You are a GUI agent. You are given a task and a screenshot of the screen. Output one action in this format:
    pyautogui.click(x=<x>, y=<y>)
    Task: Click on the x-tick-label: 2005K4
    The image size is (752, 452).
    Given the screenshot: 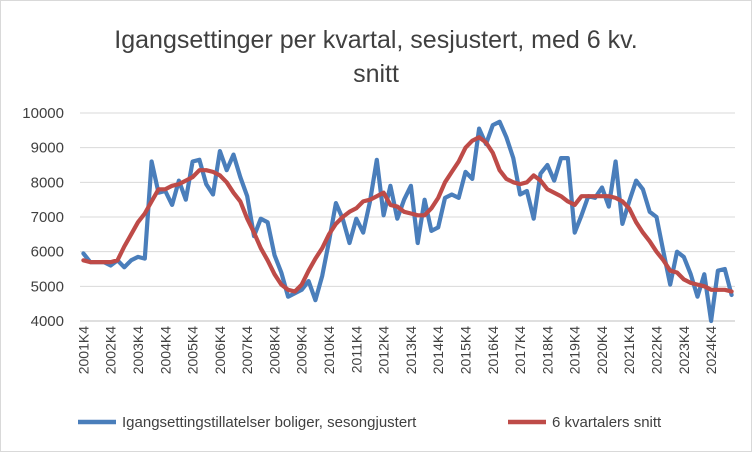 What is the action you would take?
    pyautogui.click(x=193, y=350)
    